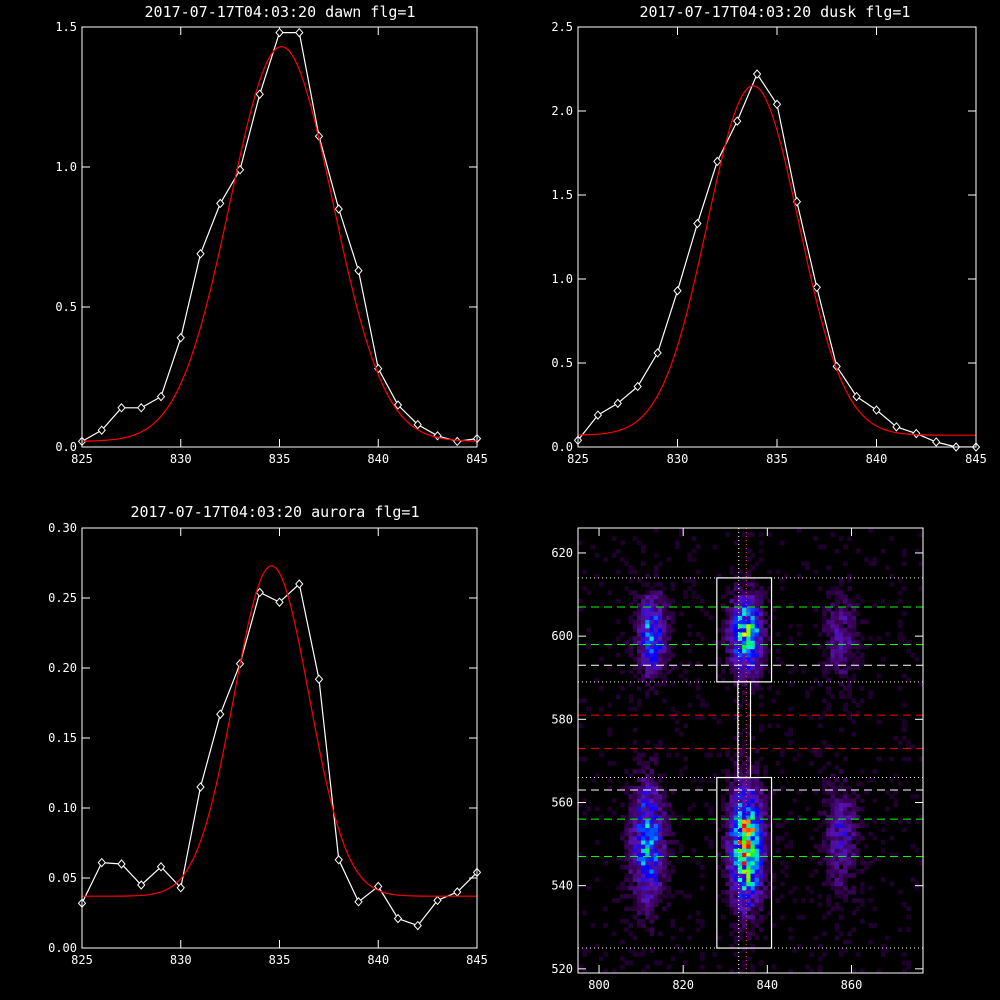 The height and width of the screenshot is (1000, 1000). I want to click on y-tick-label: 0.30, so click(62, 528).